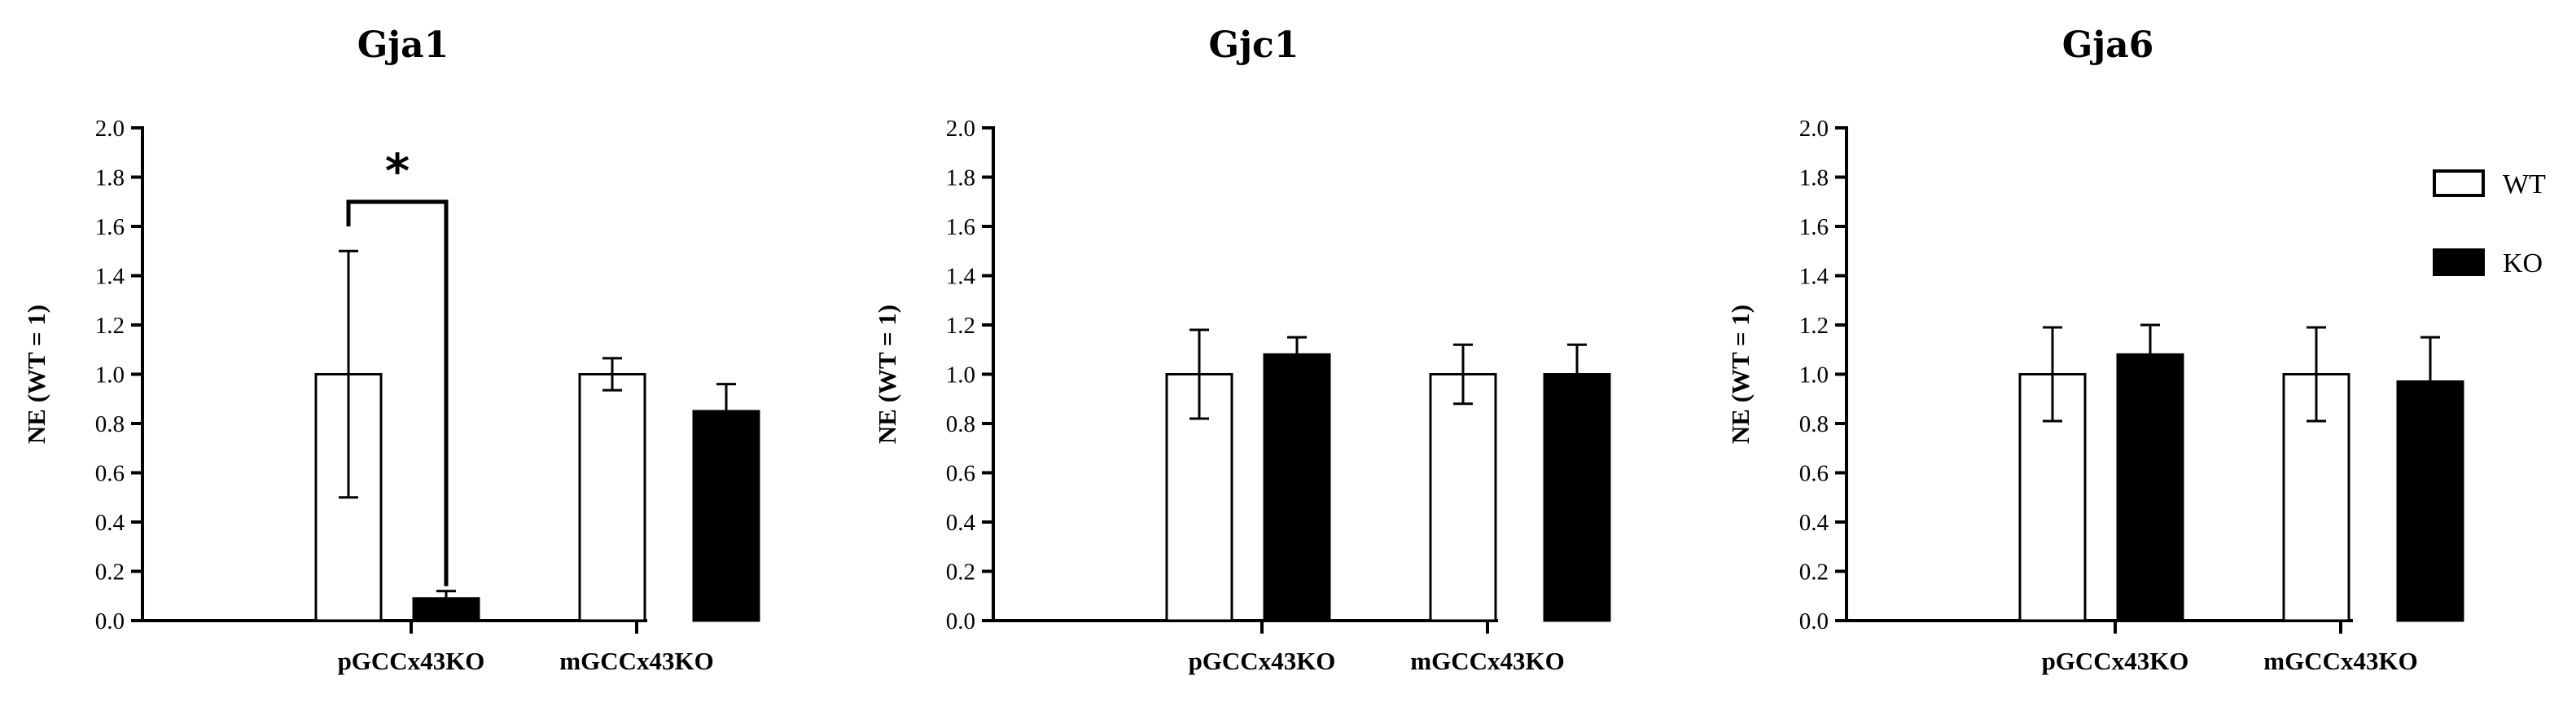  I want to click on legend-label-ko: KO, so click(2523, 264).